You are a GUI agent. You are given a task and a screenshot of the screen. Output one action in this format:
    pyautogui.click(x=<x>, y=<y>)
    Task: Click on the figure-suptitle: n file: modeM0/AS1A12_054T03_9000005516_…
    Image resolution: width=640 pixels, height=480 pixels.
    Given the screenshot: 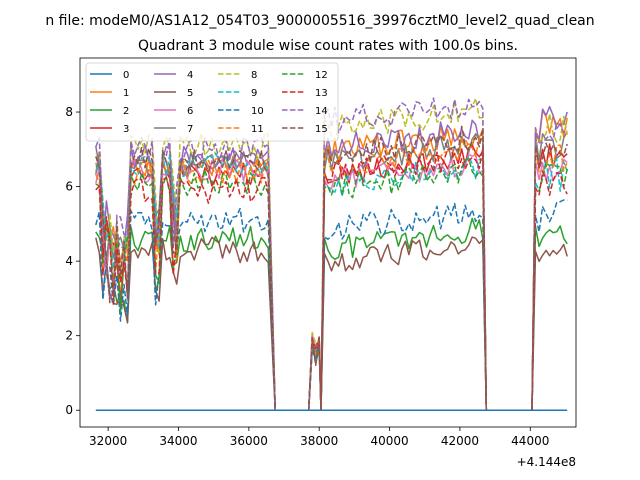 What is the action you would take?
    pyautogui.click(x=319, y=21)
    